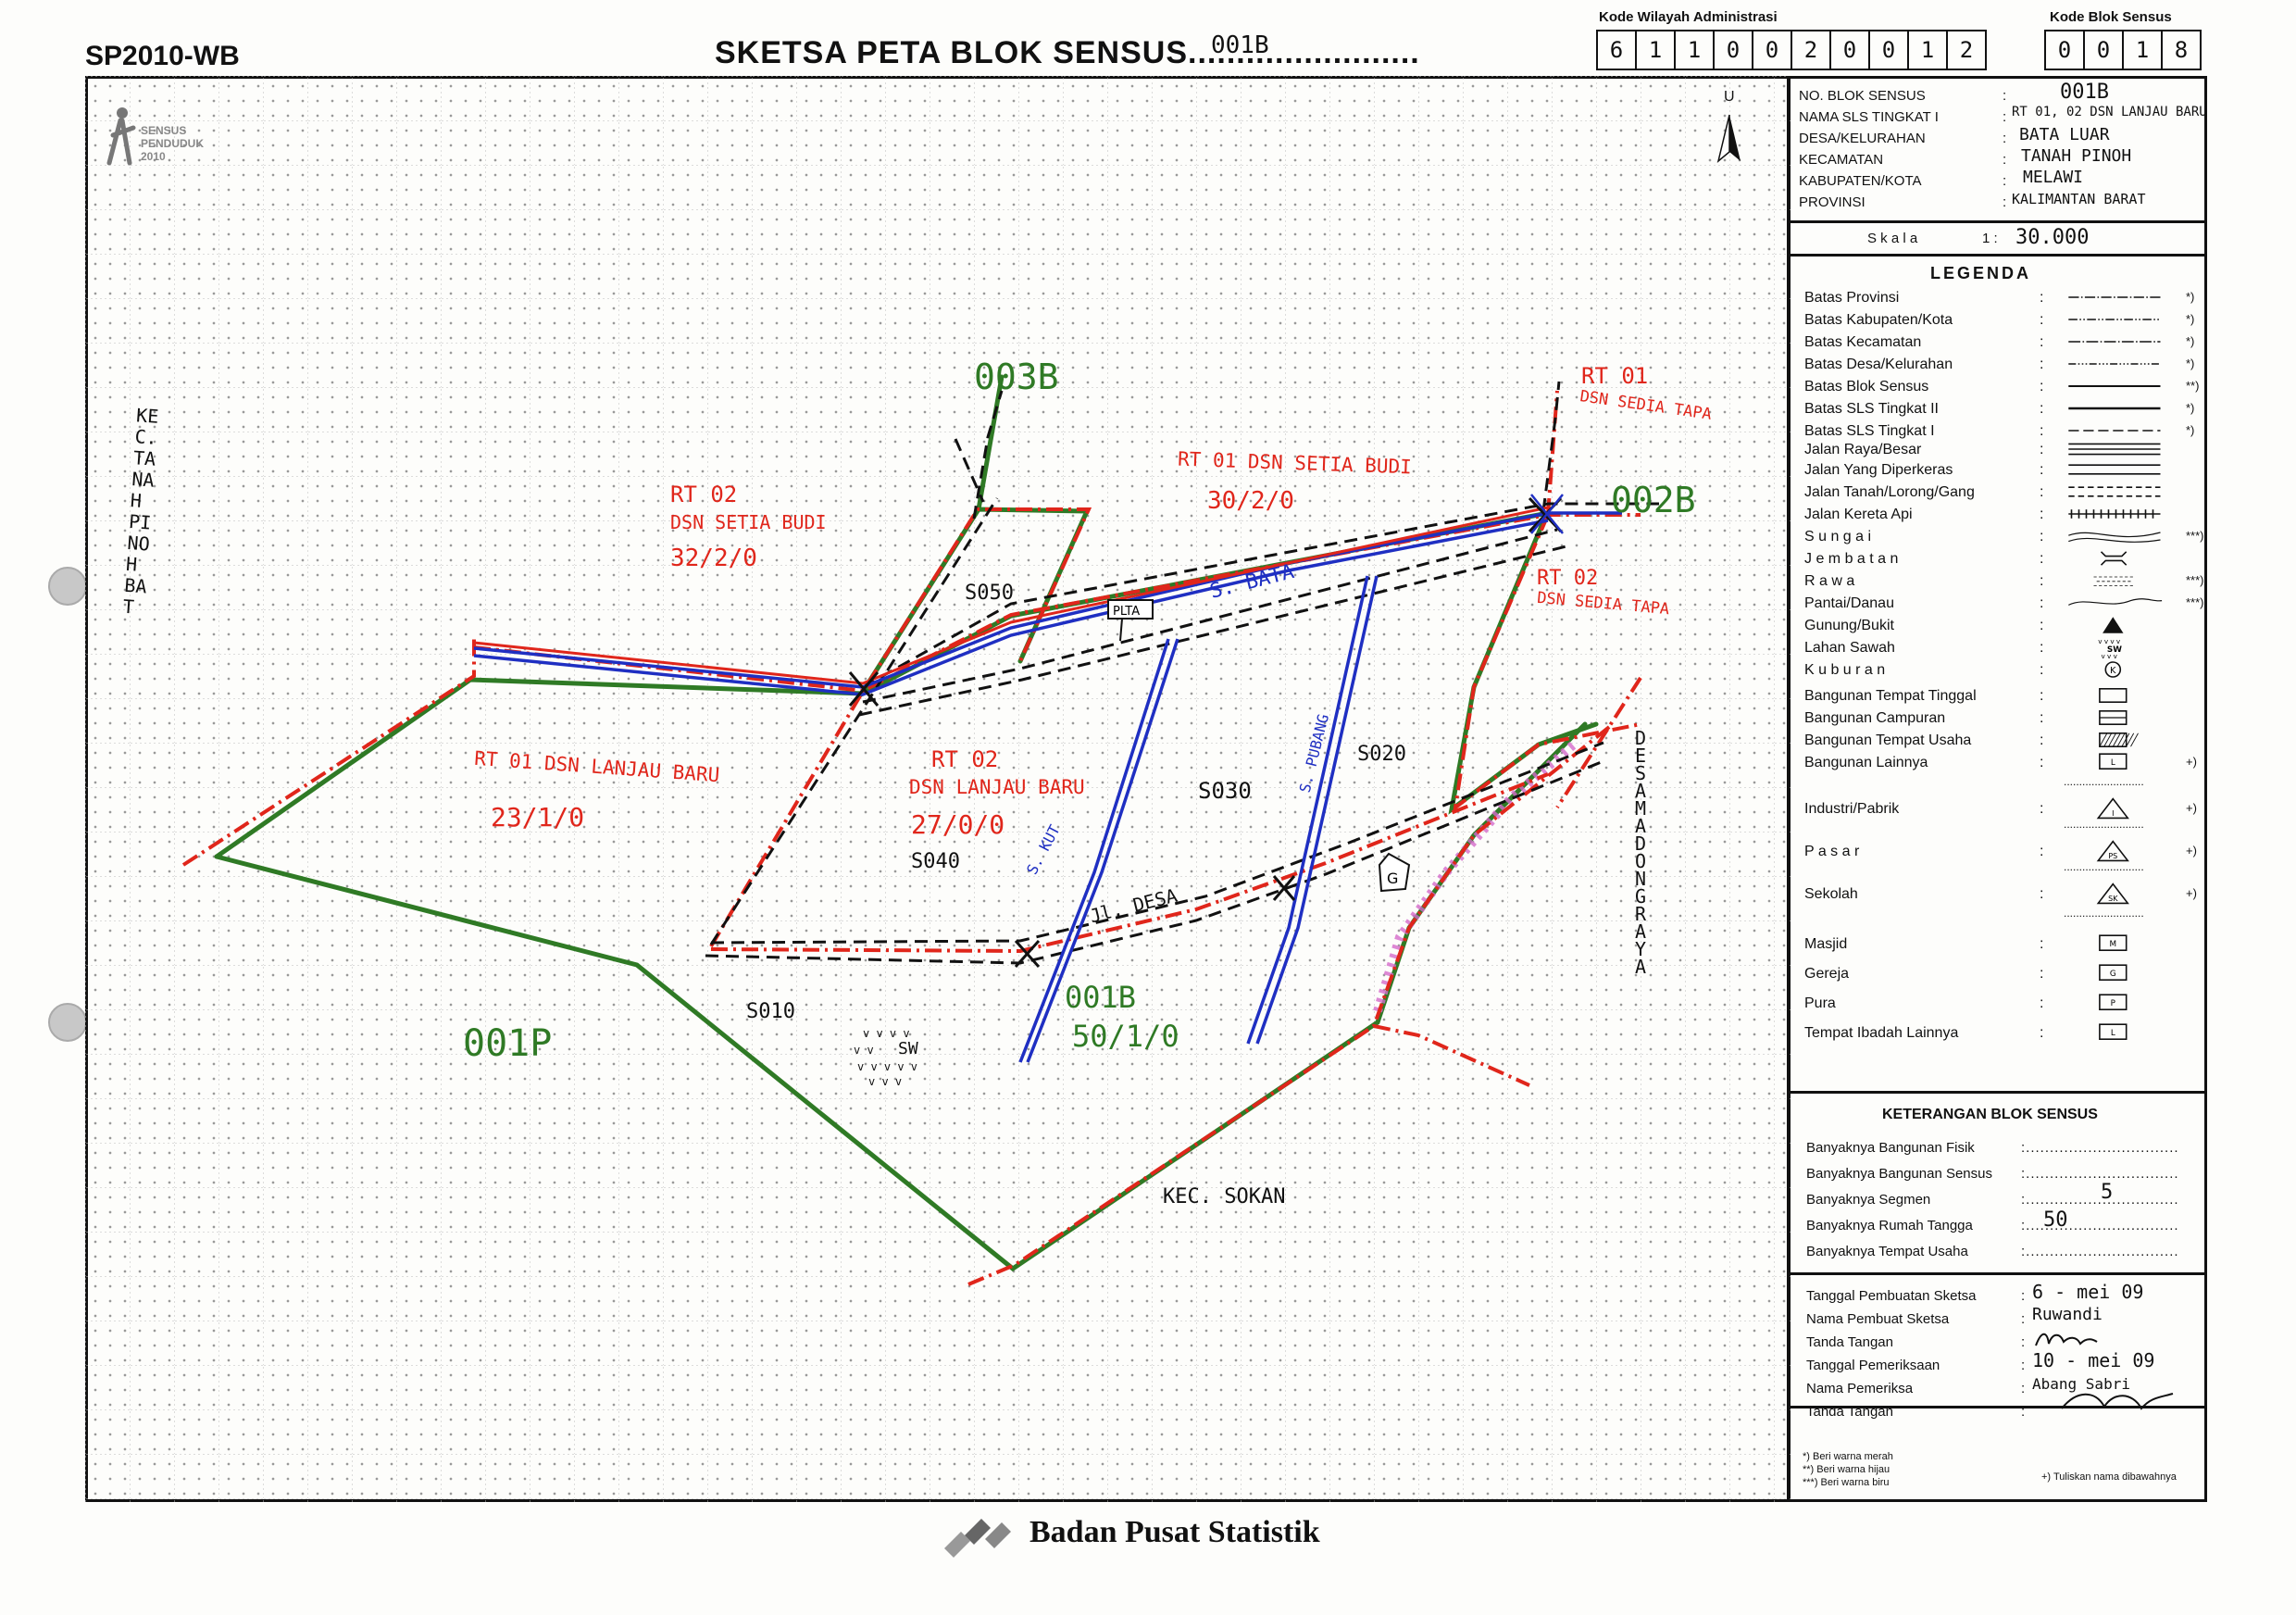 The height and width of the screenshot is (1615, 2296). Describe the element at coordinates (1016, 377) in the screenshot. I see `map-label-003b: 003B` at that location.